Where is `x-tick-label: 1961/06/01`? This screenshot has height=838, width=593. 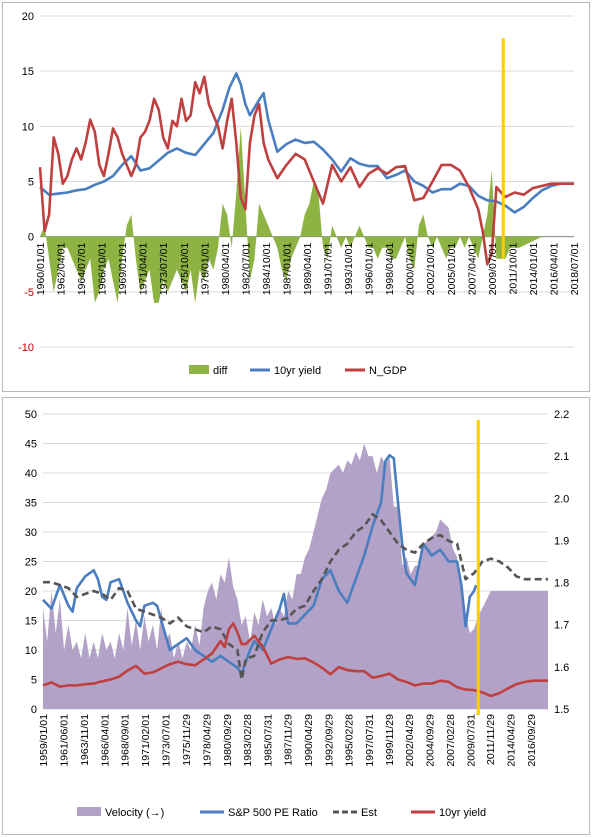
x-tick-label: 1961/06/01 is located at coordinates (64, 740).